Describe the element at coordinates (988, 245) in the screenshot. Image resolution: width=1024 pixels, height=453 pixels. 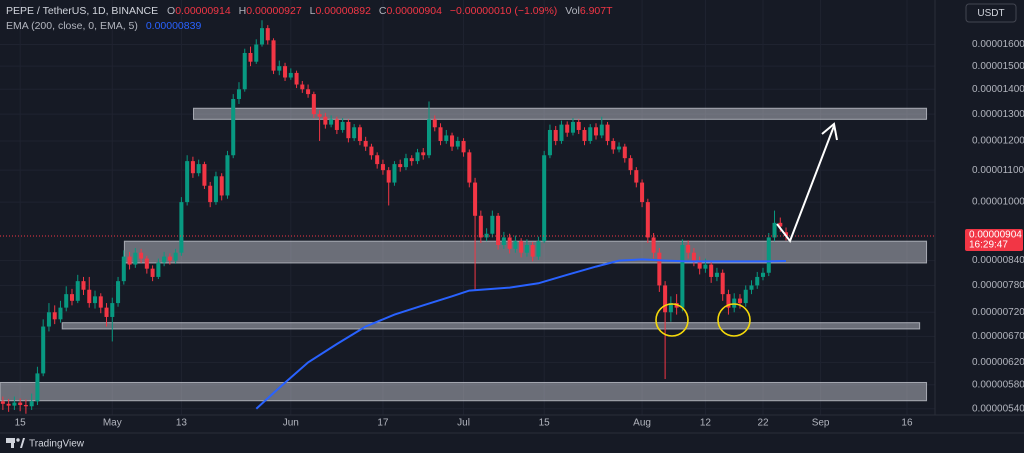
I see `countdown-label: 16:29:47` at that location.